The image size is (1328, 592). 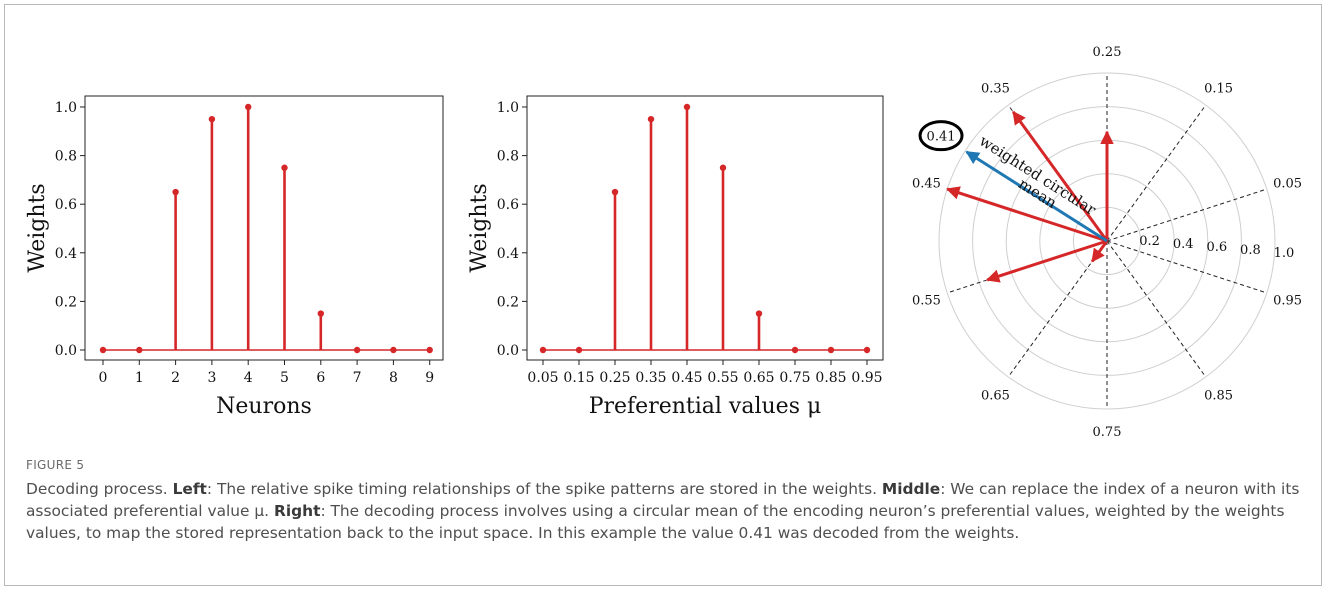 I want to click on x-tick-label: 0.15, so click(x=578, y=378).